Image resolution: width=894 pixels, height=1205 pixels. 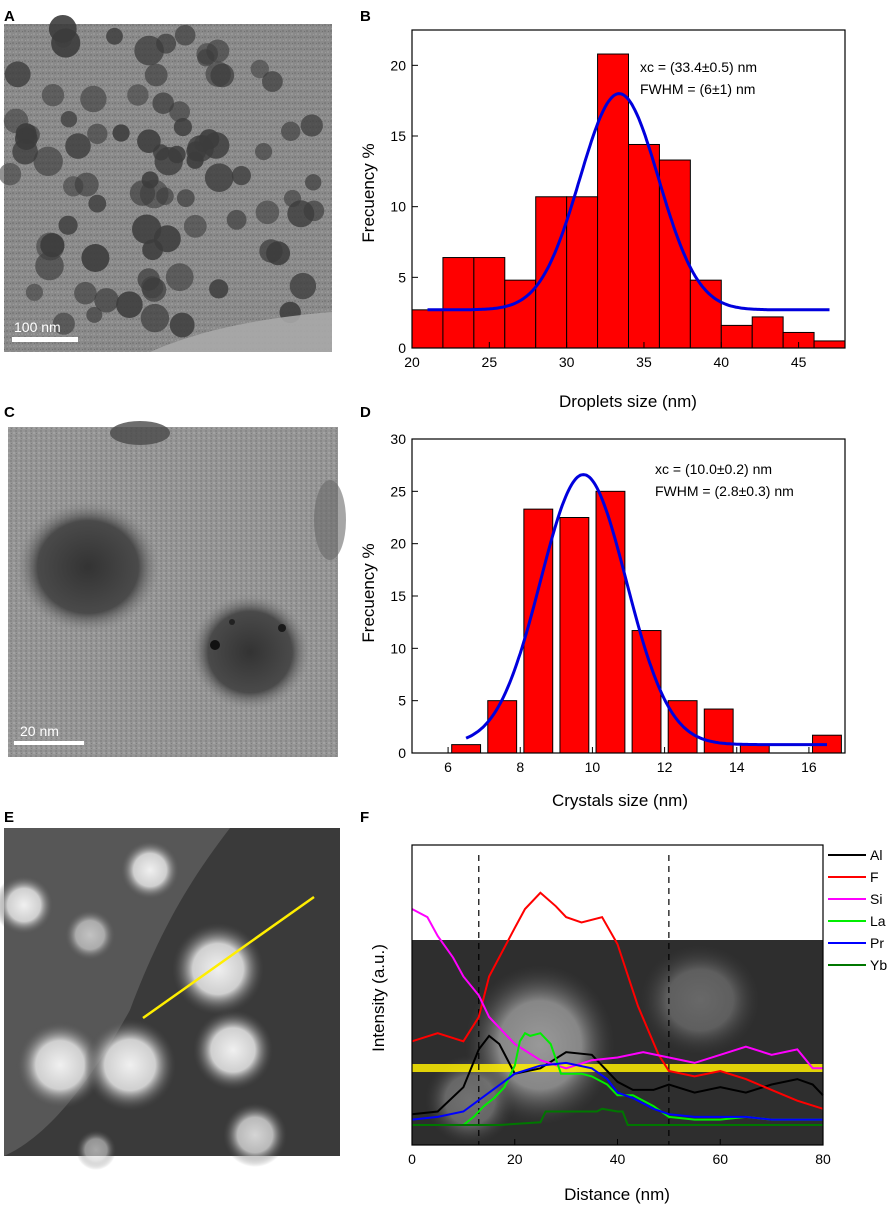 What do you see at coordinates (448, 767) in the screenshot?
I see `x-tick-label: 6` at bounding box center [448, 767].